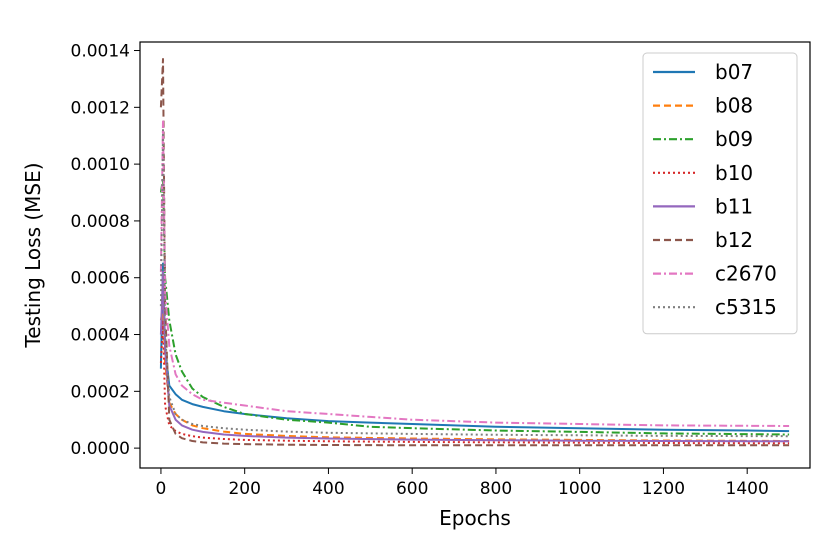 This screenshot has height=554, width=830. I want to click on x-tick-label: 200, so click(244, 489).